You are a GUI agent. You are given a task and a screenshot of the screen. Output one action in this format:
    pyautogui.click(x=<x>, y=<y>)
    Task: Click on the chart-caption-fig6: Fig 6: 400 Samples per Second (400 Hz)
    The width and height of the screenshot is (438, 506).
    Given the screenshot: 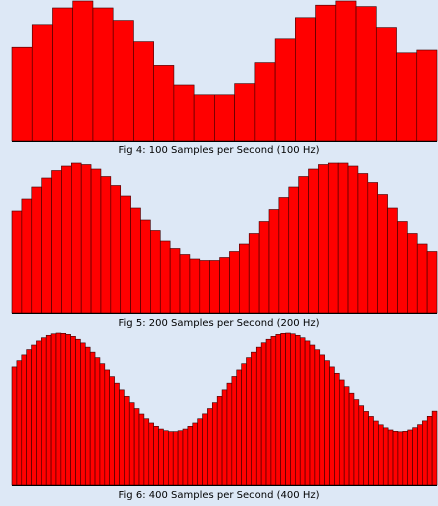 What is the action you would take?
    pyautogui.click(x=219, y=496)
    